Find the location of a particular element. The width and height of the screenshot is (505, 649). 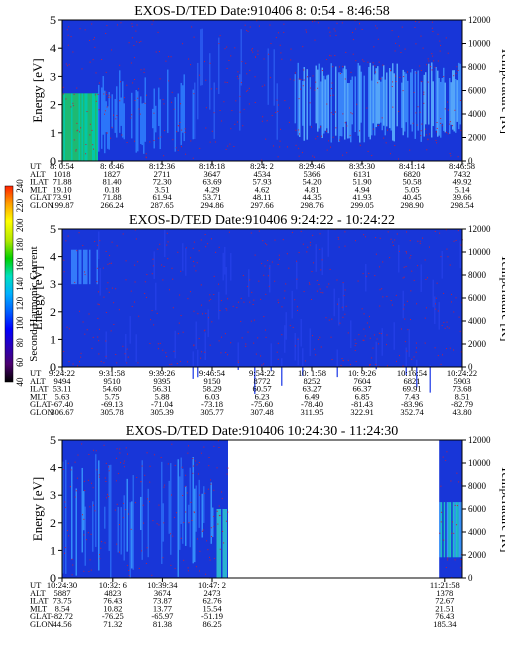

ephemeris-cell: 13.77 is located at coordinates (162, 608).